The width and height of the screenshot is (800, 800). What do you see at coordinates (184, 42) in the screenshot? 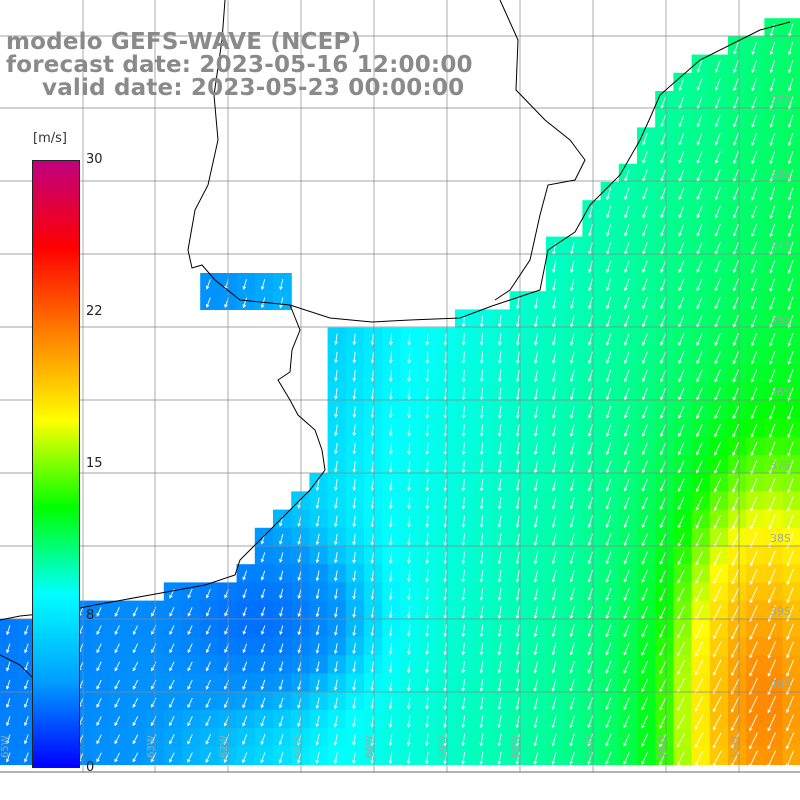
I see `title-line-1: modelo GEFS-WAVE (NCEP)` at bounding box center [184, 42].